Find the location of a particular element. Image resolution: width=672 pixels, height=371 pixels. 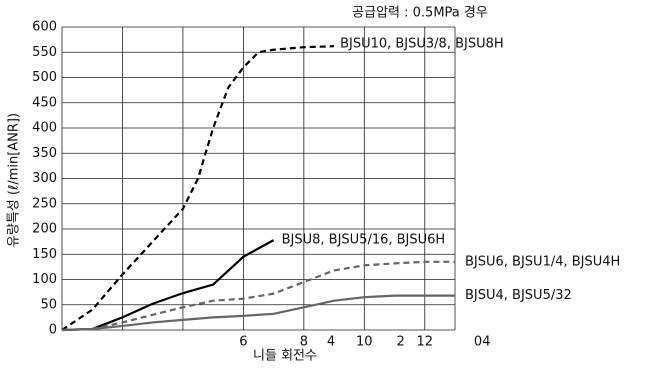

series-label: BJSU8, BJSU5/16, BJSU6H is located at coordinates (364, 240).